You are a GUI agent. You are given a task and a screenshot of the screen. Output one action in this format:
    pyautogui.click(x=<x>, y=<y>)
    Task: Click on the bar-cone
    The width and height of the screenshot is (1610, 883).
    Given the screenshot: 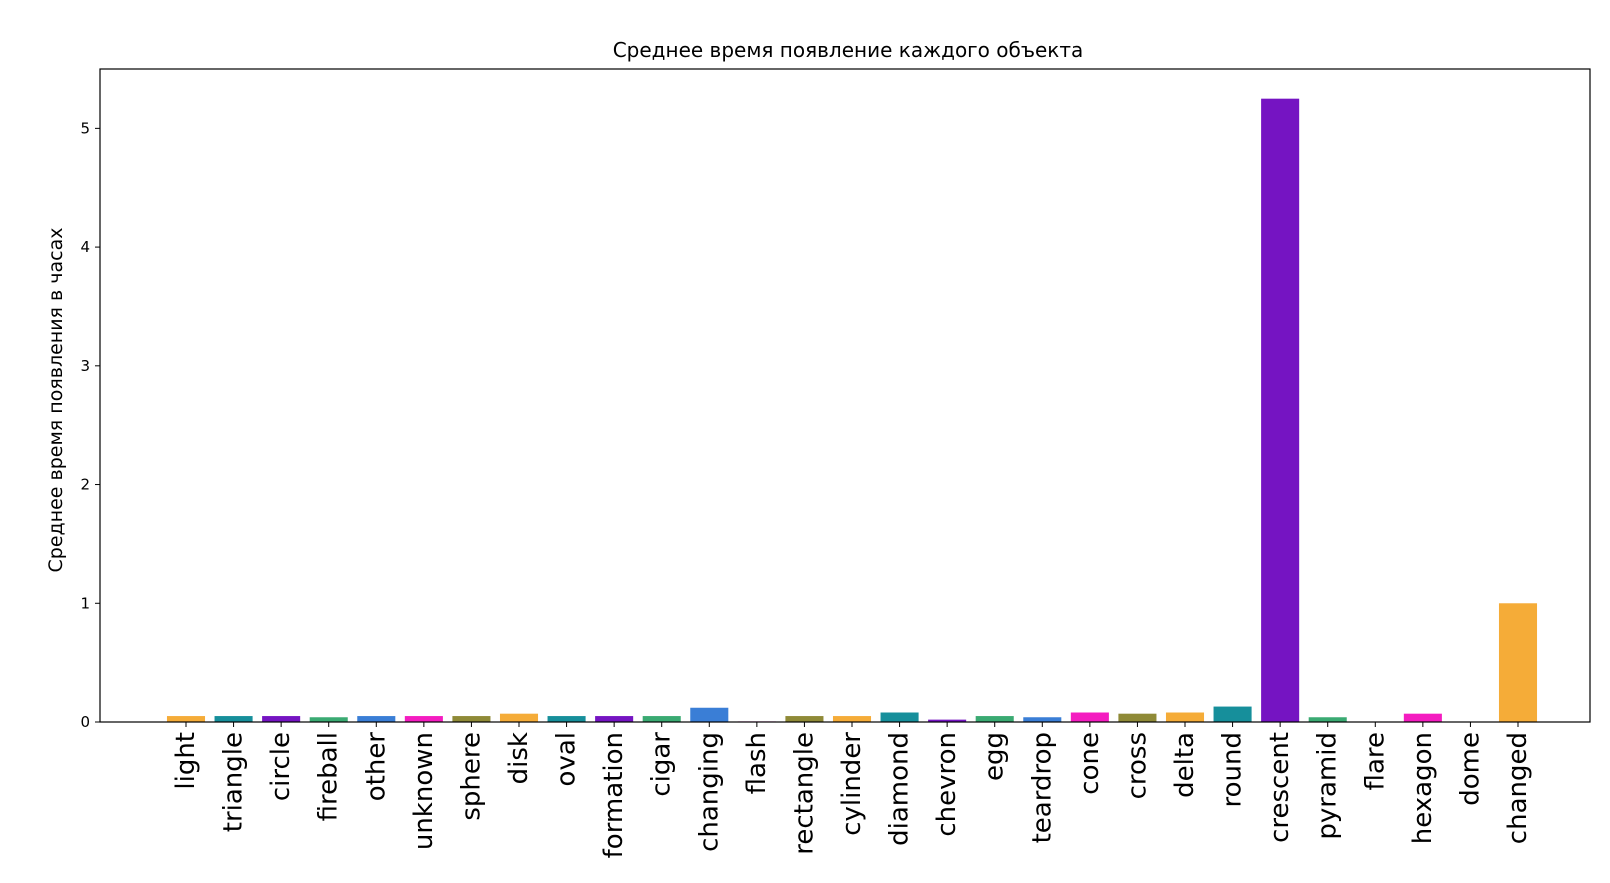 What is the action you would take?
    pyautogui.click(x=1089, y=717)
    